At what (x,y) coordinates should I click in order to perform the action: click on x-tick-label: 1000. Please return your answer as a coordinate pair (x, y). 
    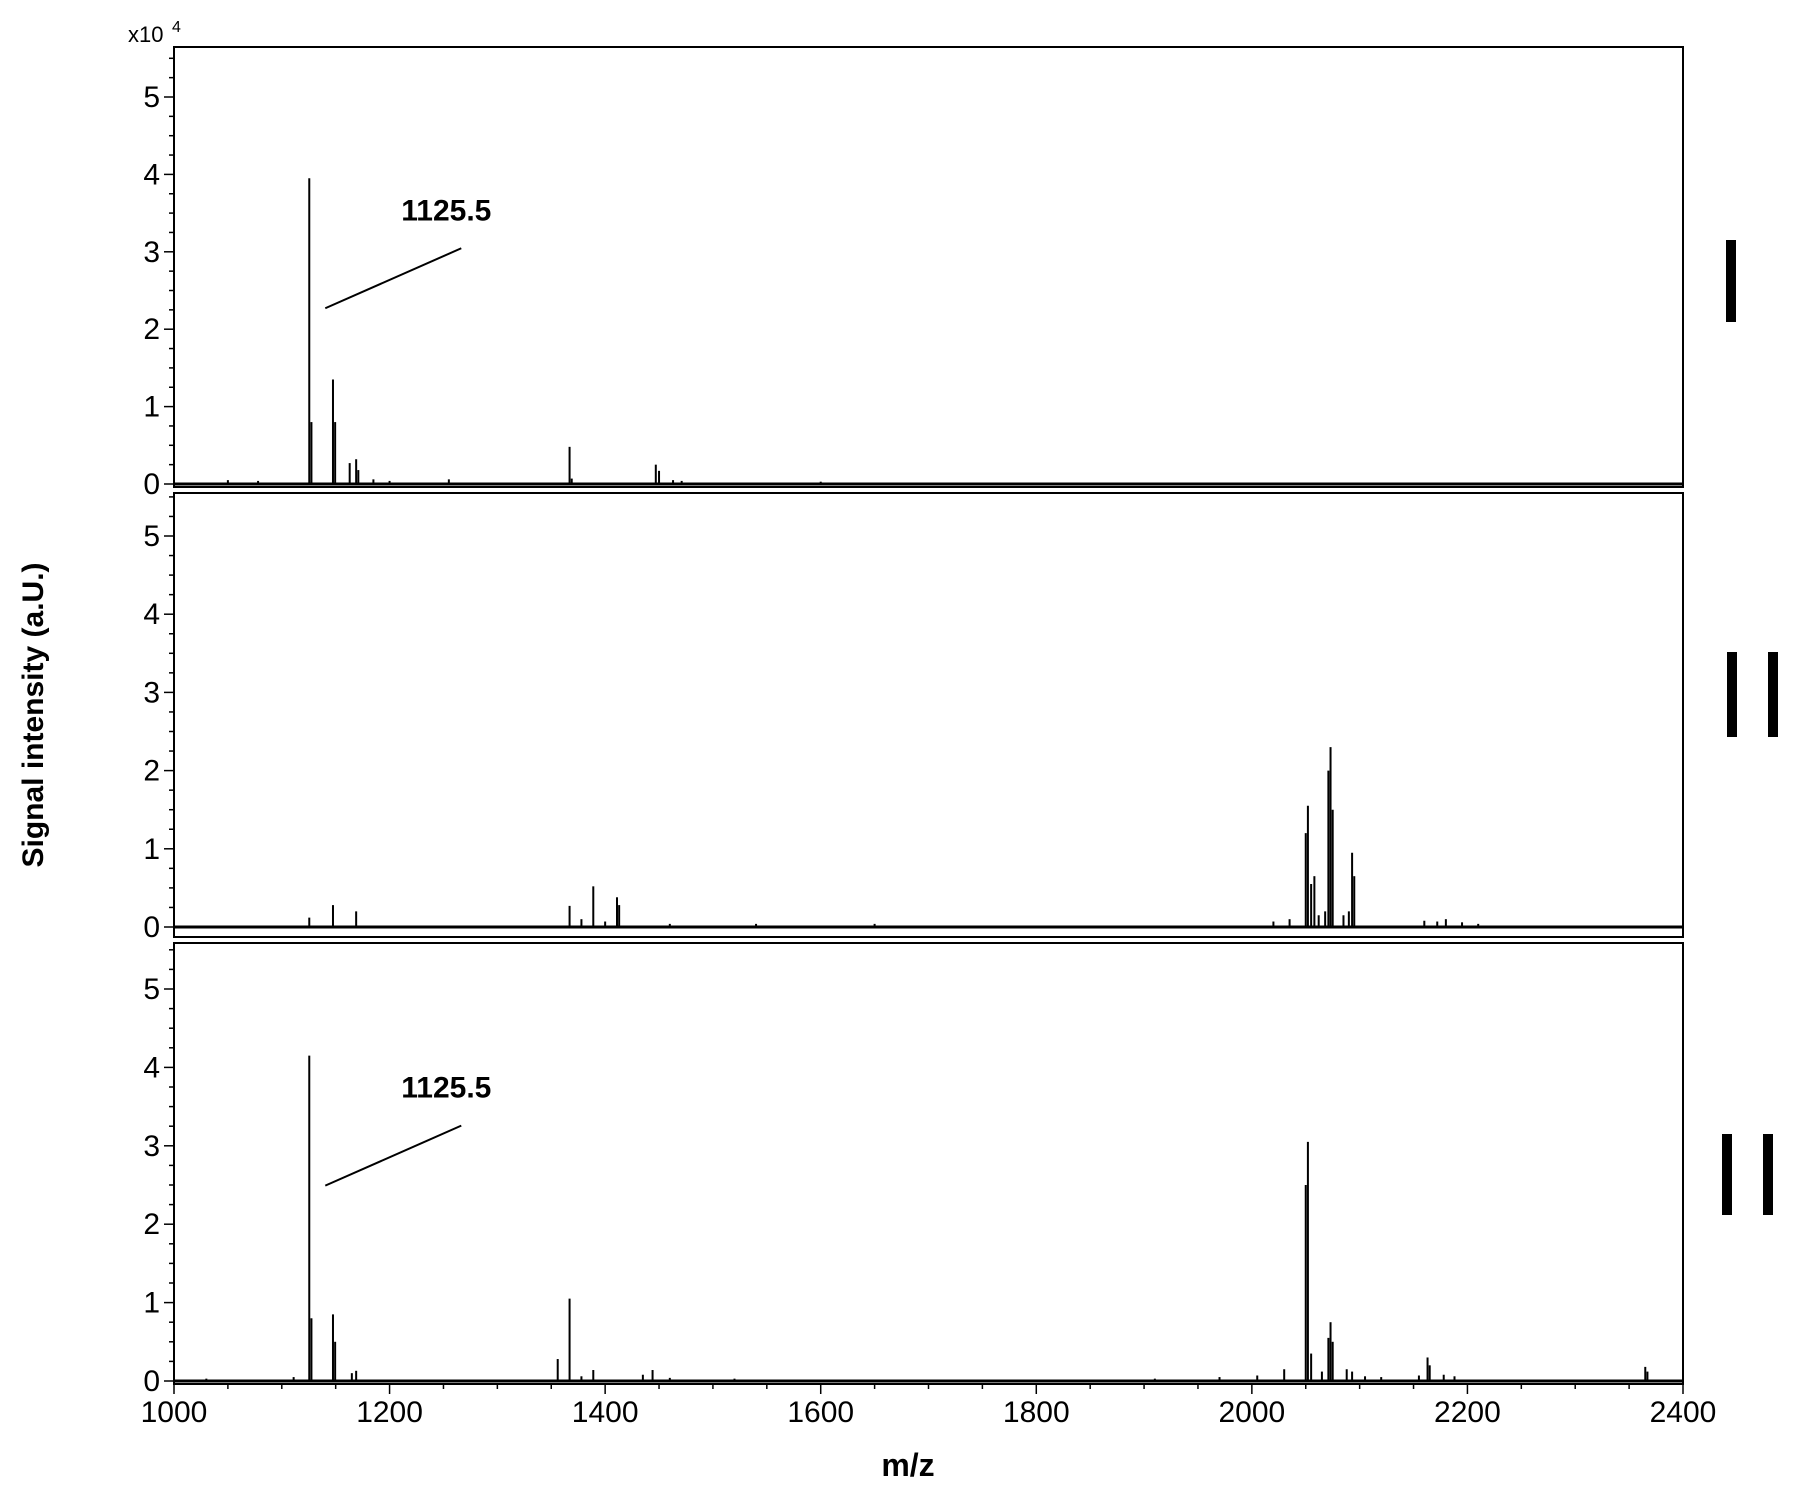
    Looking at the image, I should click on (174, 1412).